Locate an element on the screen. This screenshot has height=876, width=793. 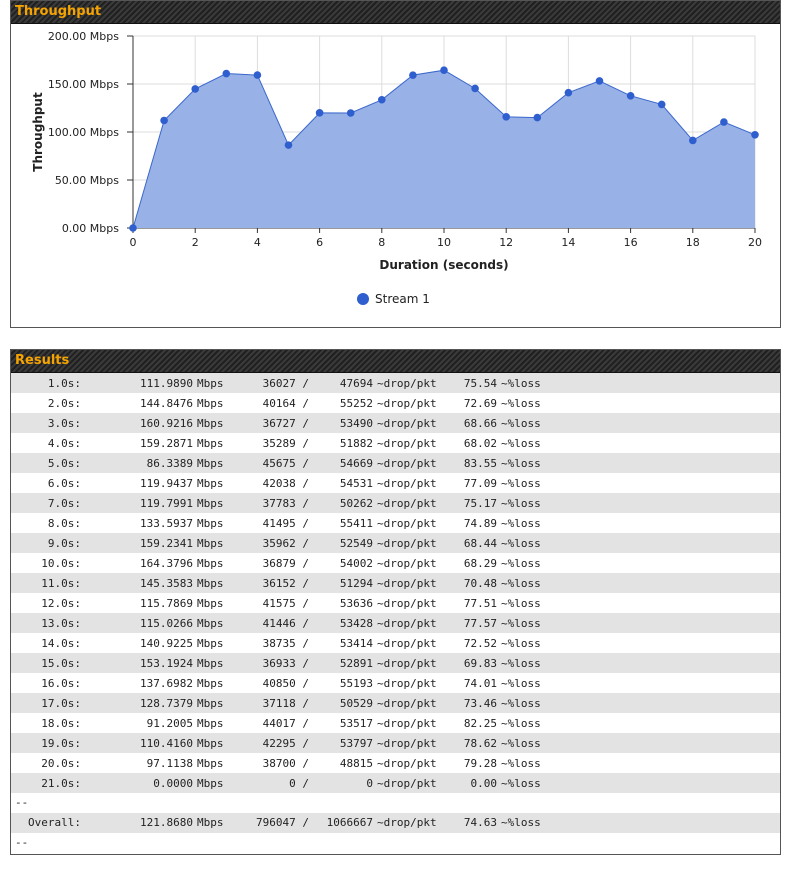
x-tick-label: 8 is located at coordinates (381, 242).